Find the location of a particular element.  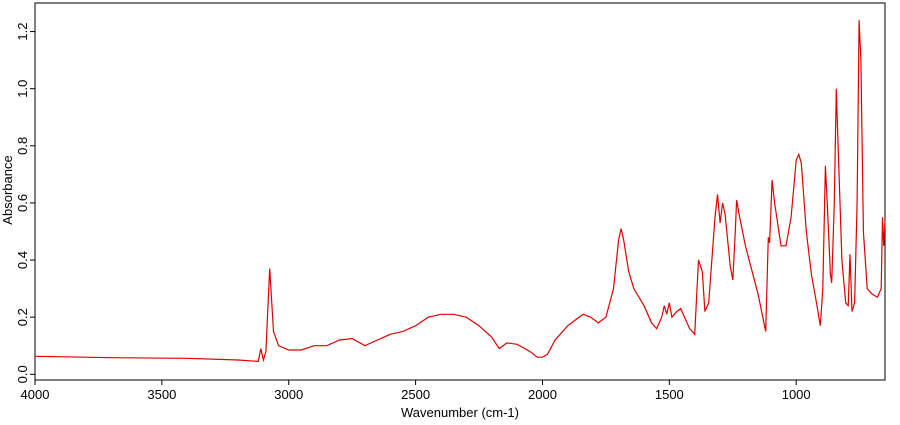

y-tick-label: 1.2 is located at coordinates (22, 32).